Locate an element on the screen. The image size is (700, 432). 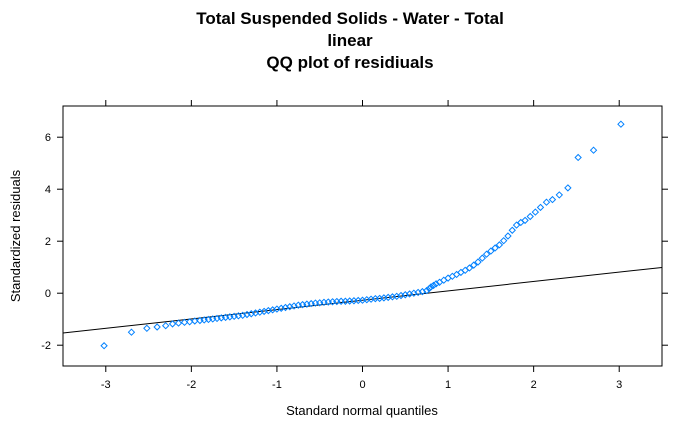
reference-line-group is located at coordinates (362, 300).